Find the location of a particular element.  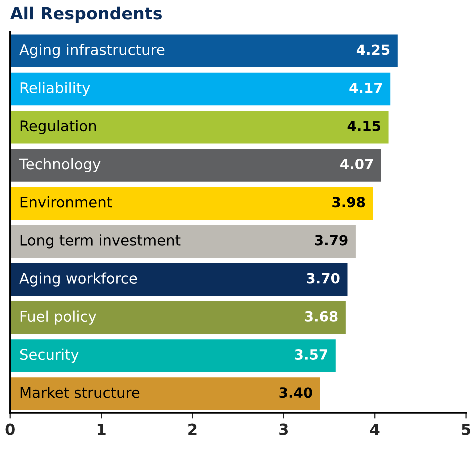

y-tick-label: Reliability is located at coordinates (55, 89).